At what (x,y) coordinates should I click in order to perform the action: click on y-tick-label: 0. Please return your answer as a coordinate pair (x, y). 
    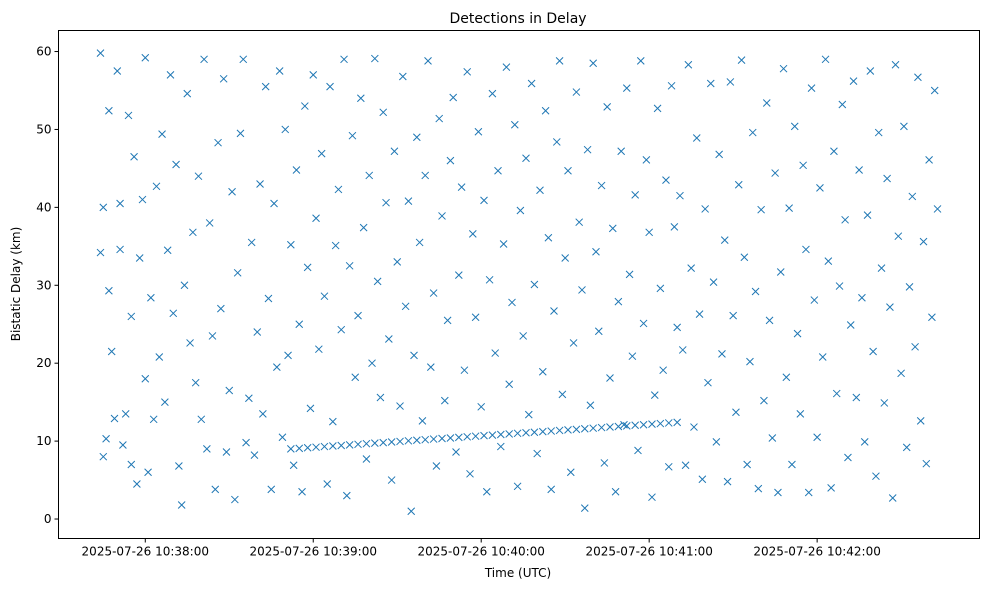
    Looking at the image, I should click on (48, 519).